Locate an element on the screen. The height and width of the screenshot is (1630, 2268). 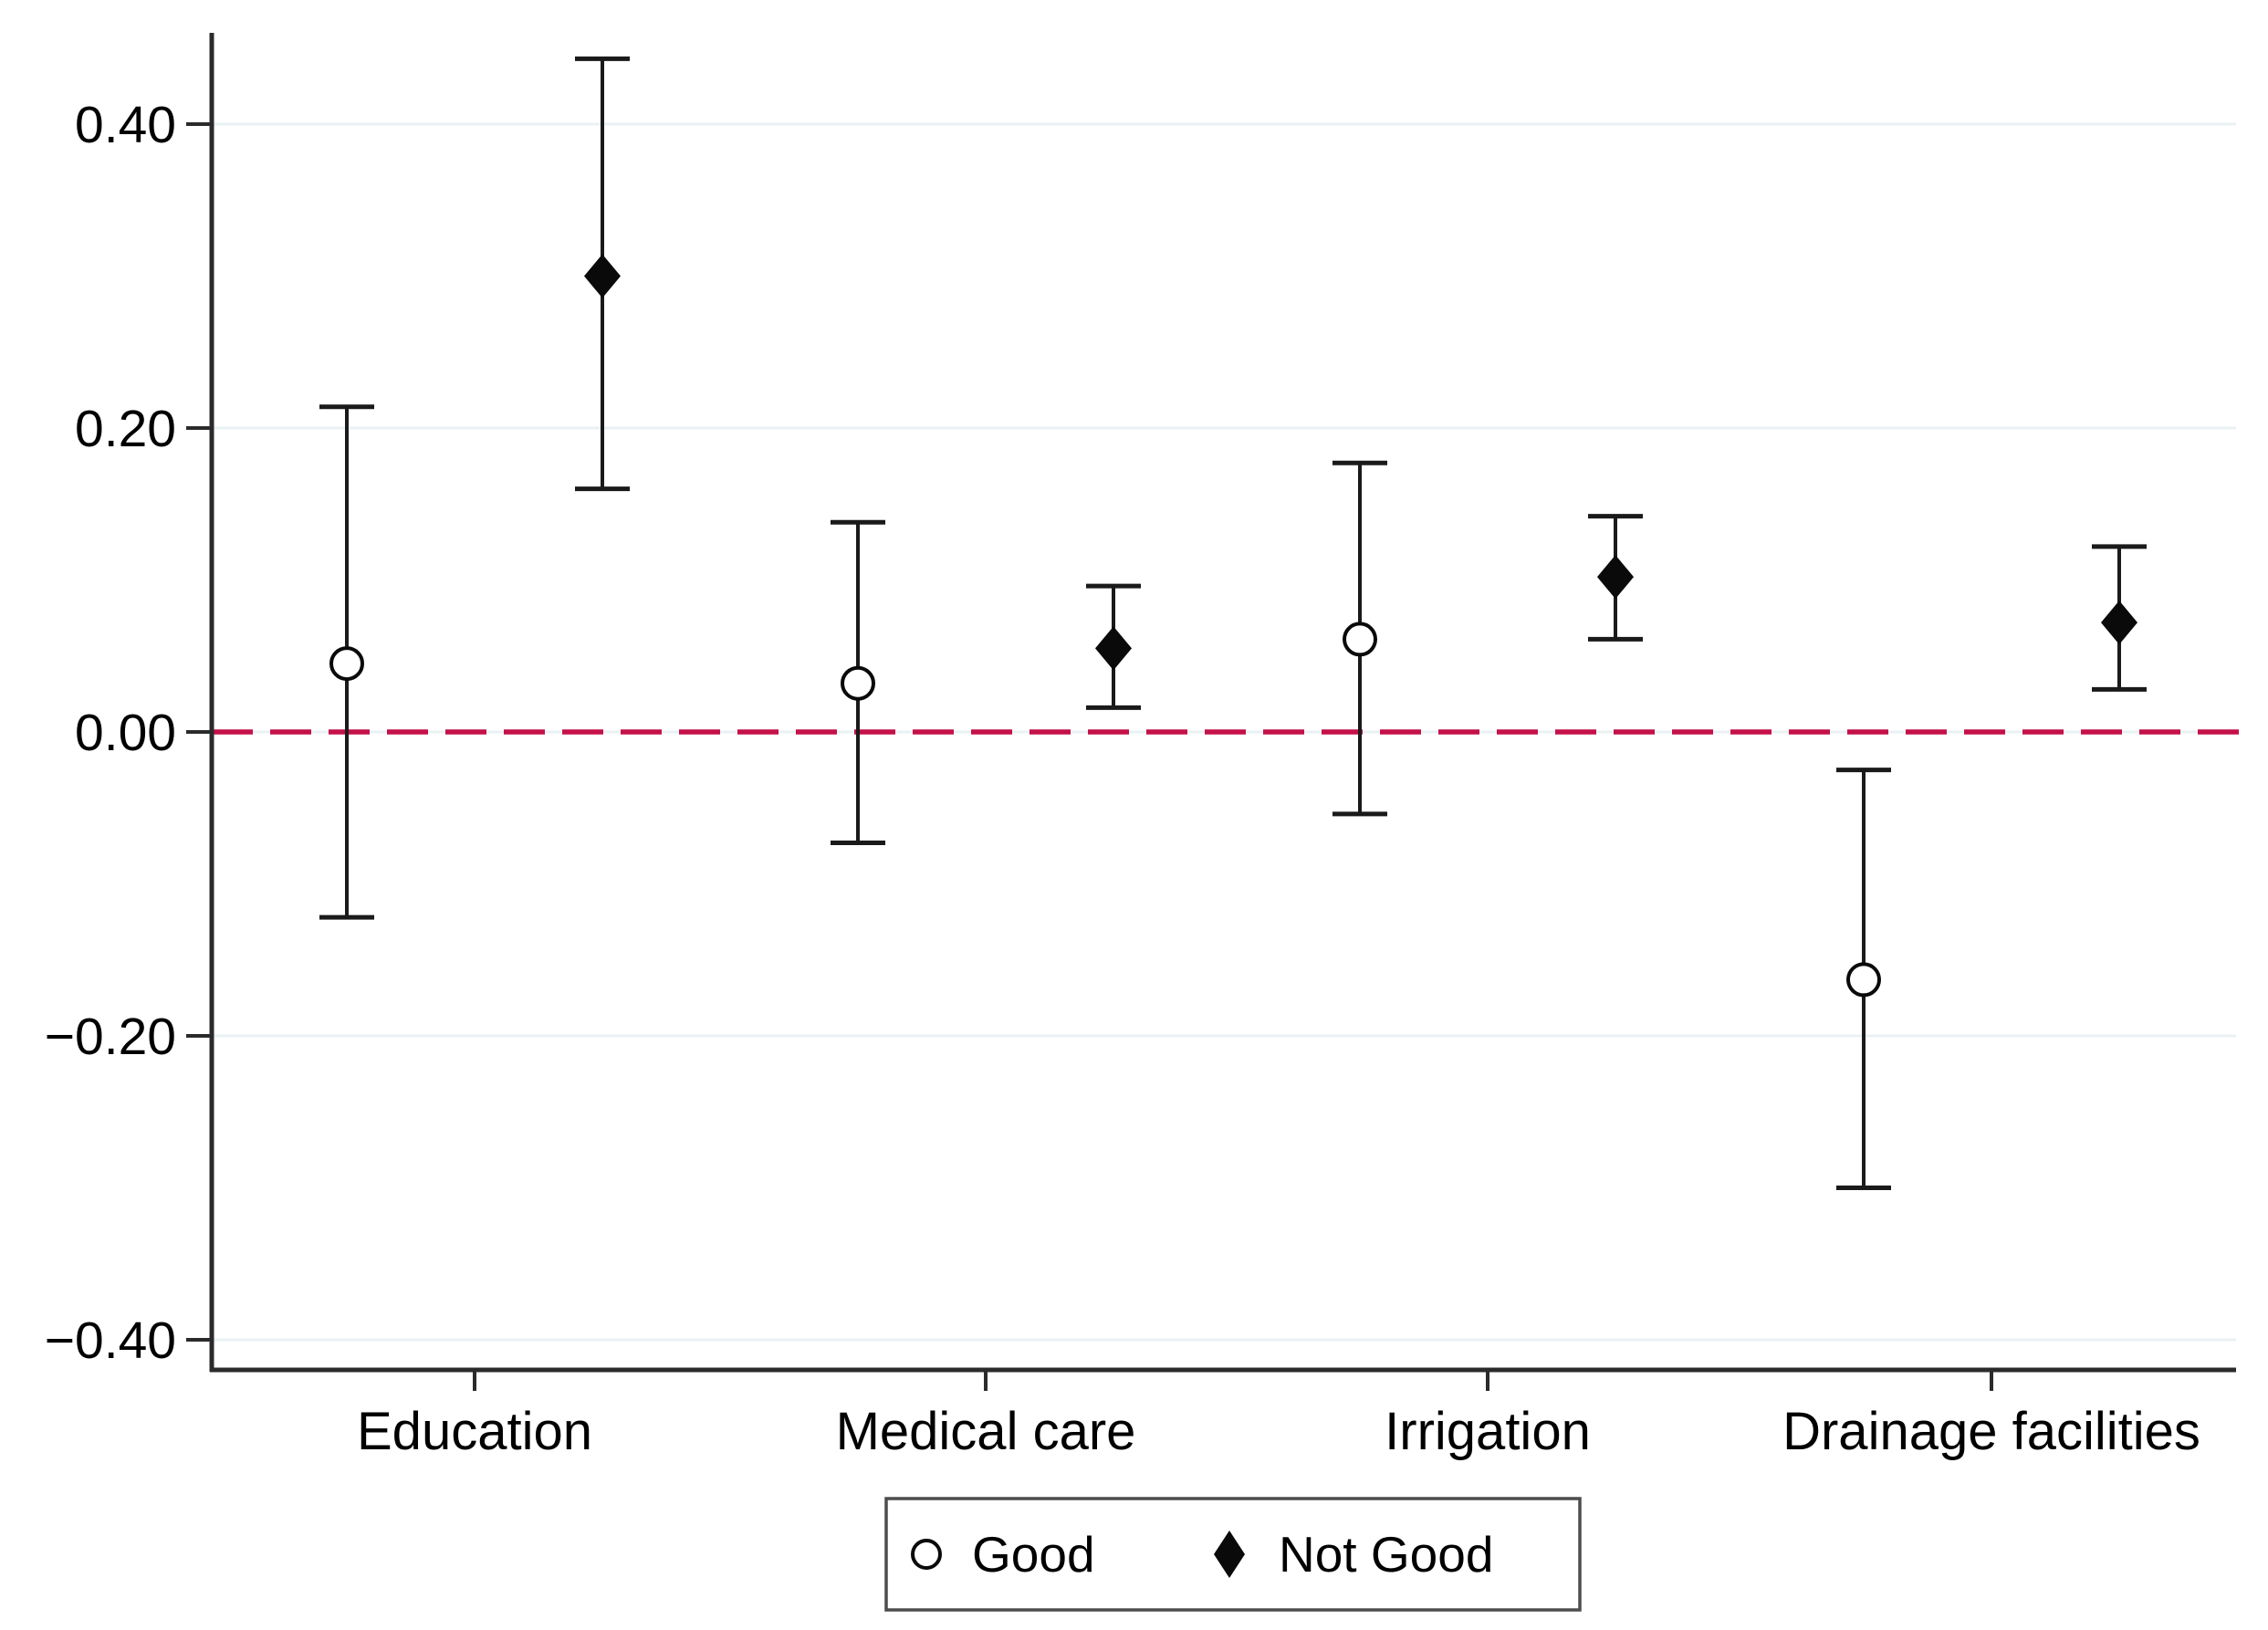
y-axis: 0.40 0.20 0.00 −0.20 −0.40 is located at coordinates (129, 702).